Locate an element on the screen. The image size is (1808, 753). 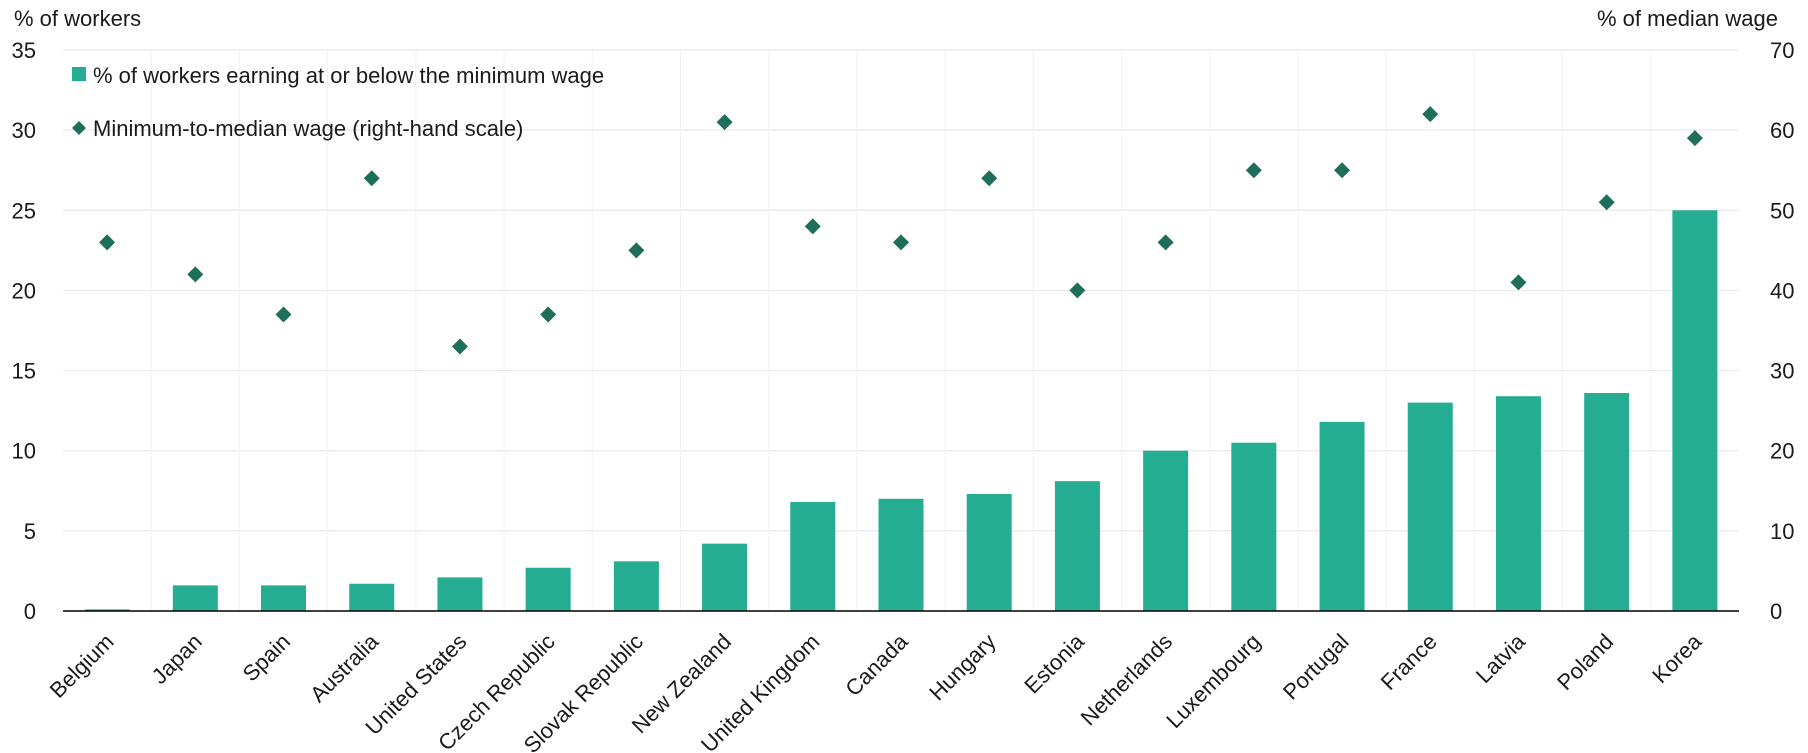
x-tick-label: Australia is located at coordinates (344, 667).